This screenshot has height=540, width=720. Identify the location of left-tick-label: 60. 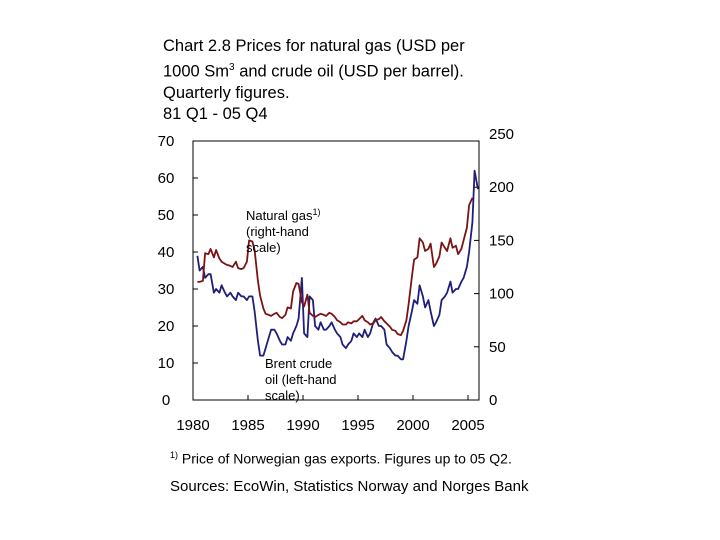
(166, 178).